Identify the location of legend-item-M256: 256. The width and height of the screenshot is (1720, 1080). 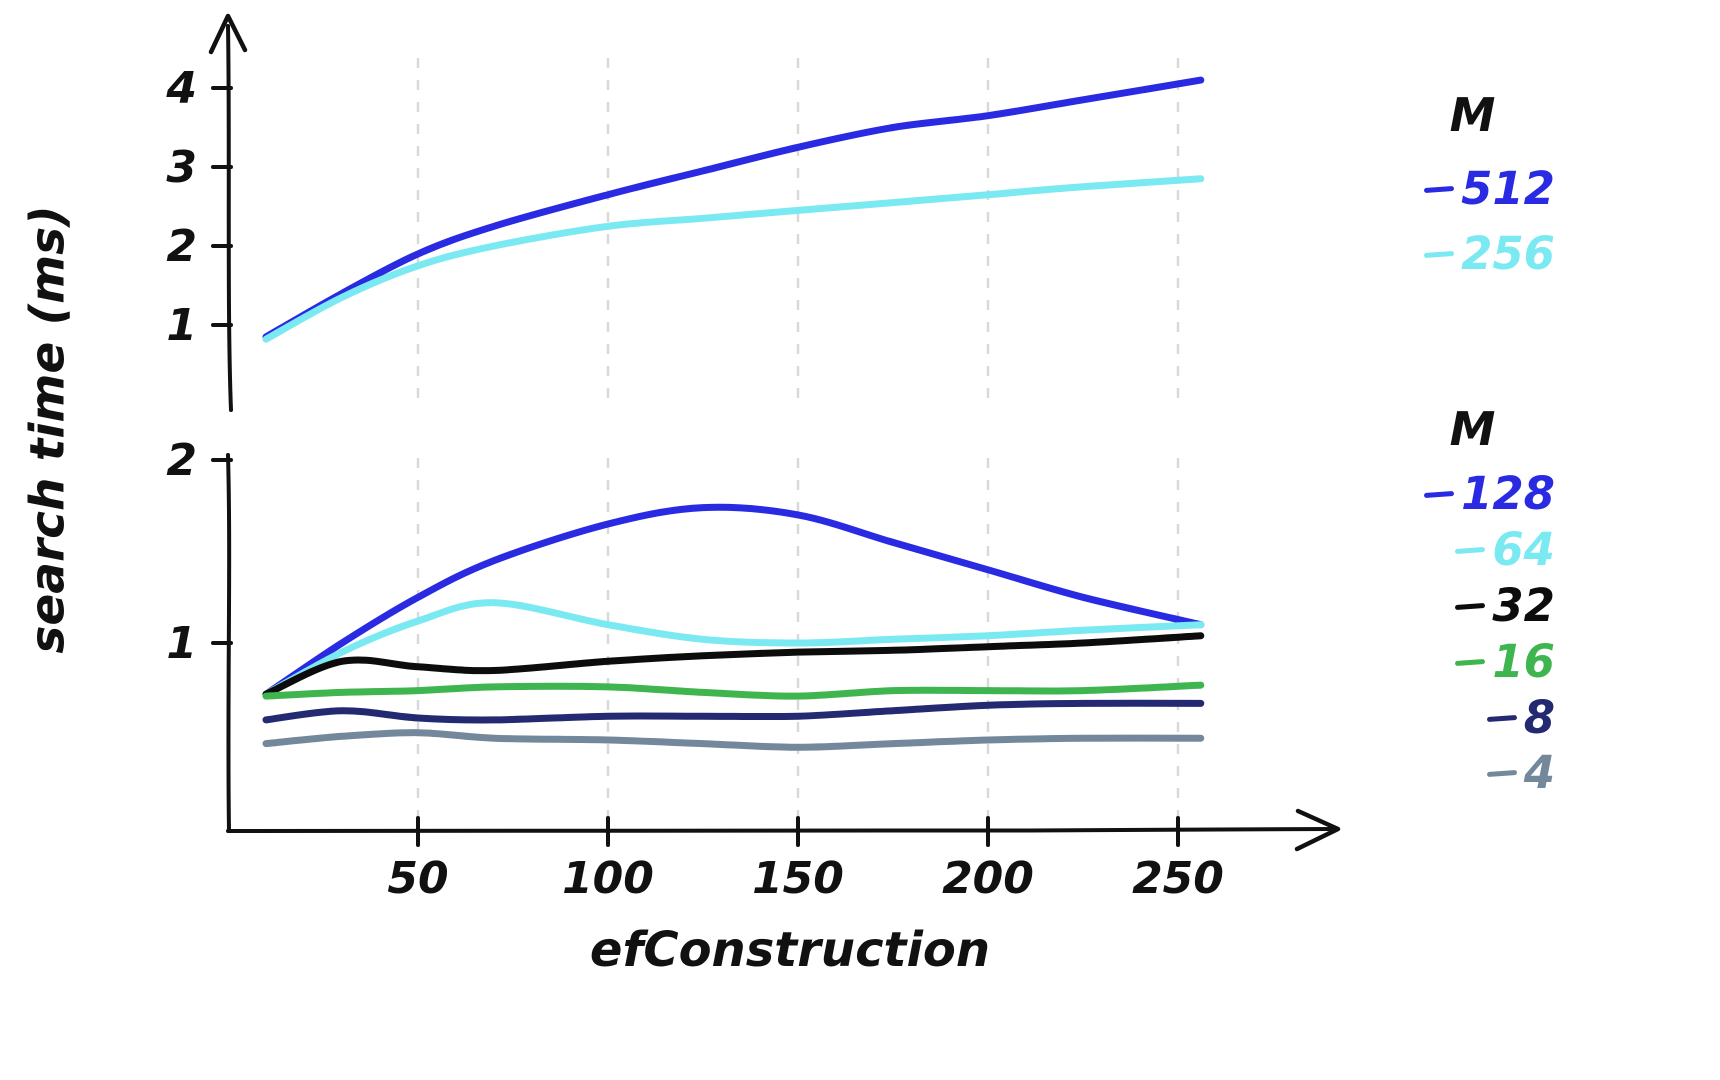
(1489, 254).